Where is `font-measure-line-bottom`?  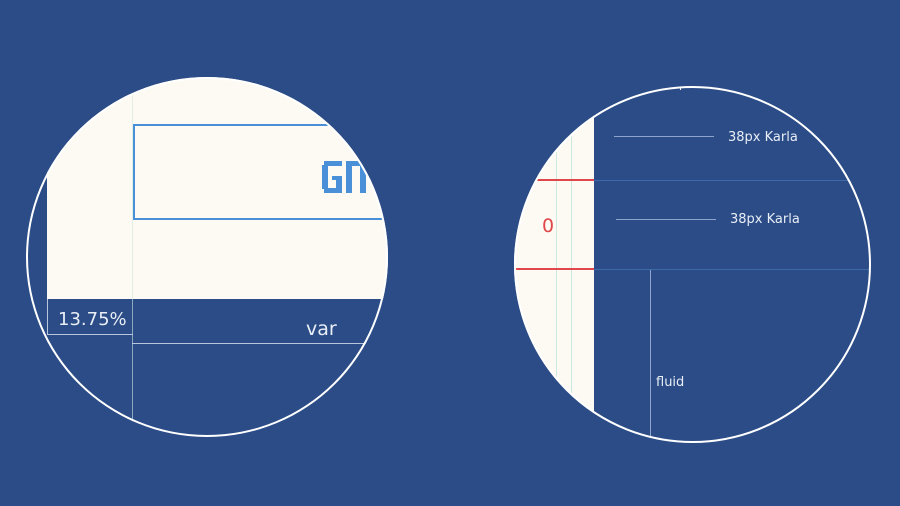
font-measure-line-bottom is located at coordinates (666, 219).